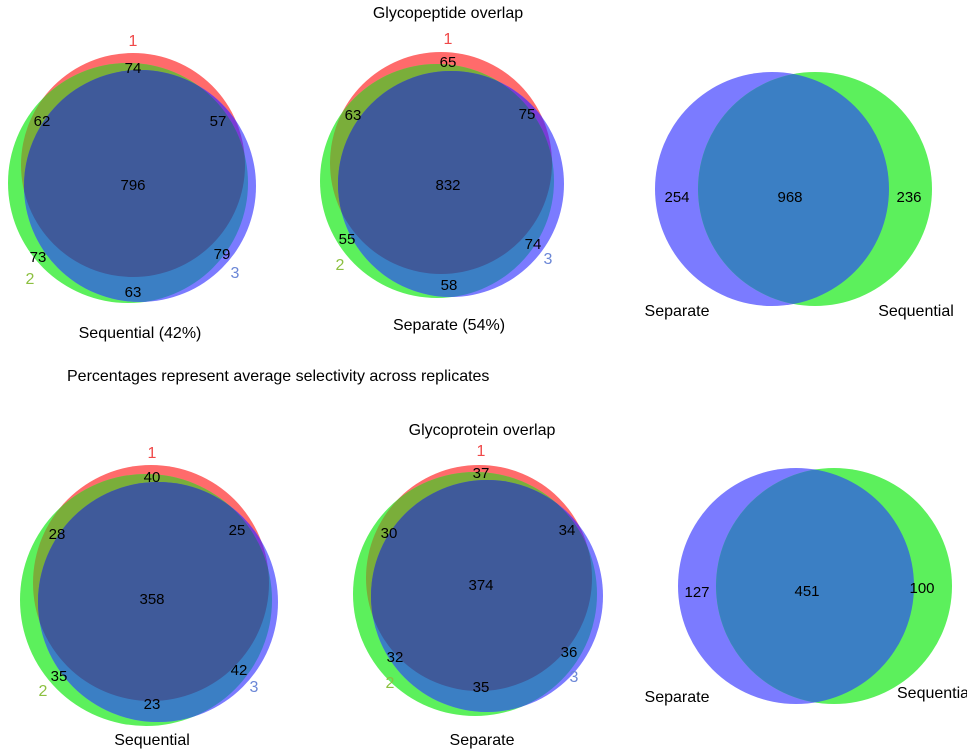  What do you see at coordinates (222, 254) in the screenshot?
I see `count-only-3: 79` at bounding box center [222, 254].